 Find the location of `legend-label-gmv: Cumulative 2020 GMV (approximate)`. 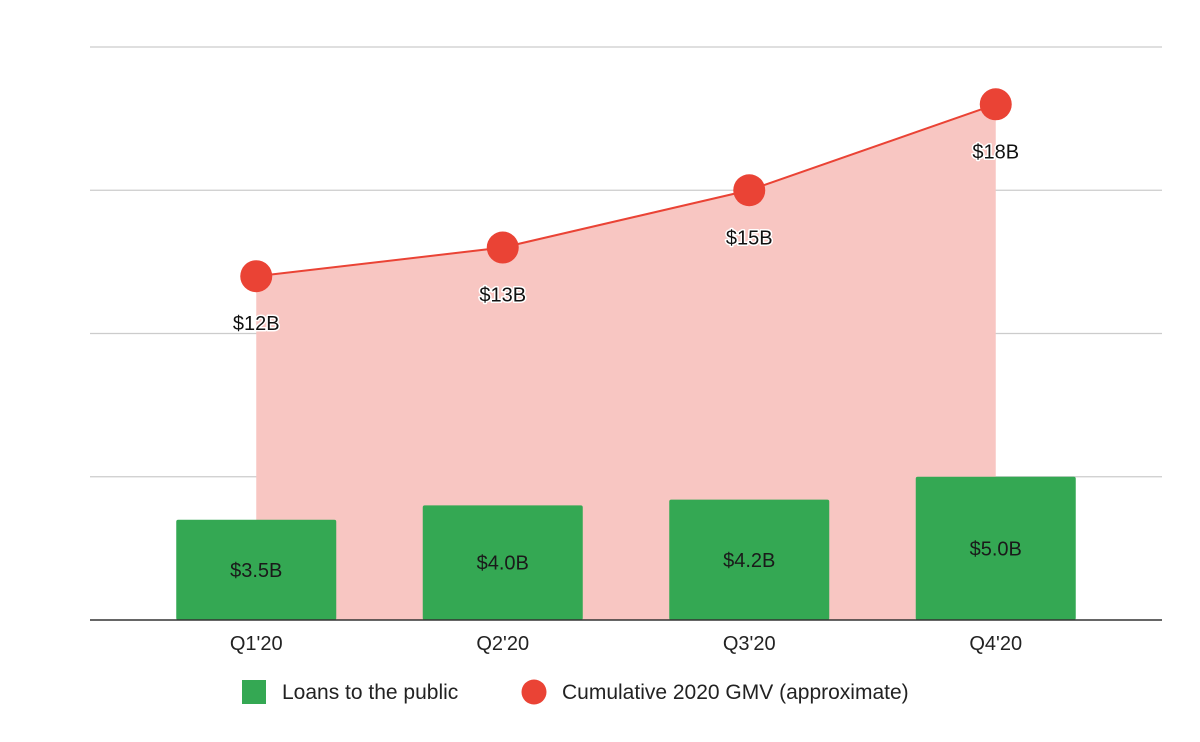

legend-label-gmv: Cumulative 2020 GMV (approximate) is located at coordinates (735, 692).